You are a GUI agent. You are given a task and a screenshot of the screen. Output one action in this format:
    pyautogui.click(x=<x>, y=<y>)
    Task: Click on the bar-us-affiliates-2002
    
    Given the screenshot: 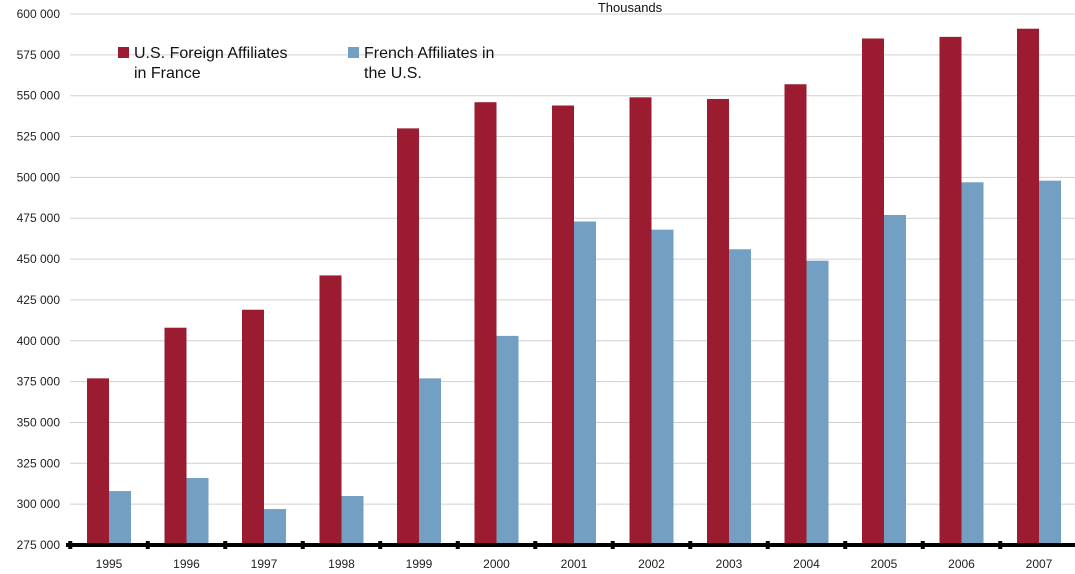 What is the action you would take?
    pyautogui.click(x=640, y=321)
    